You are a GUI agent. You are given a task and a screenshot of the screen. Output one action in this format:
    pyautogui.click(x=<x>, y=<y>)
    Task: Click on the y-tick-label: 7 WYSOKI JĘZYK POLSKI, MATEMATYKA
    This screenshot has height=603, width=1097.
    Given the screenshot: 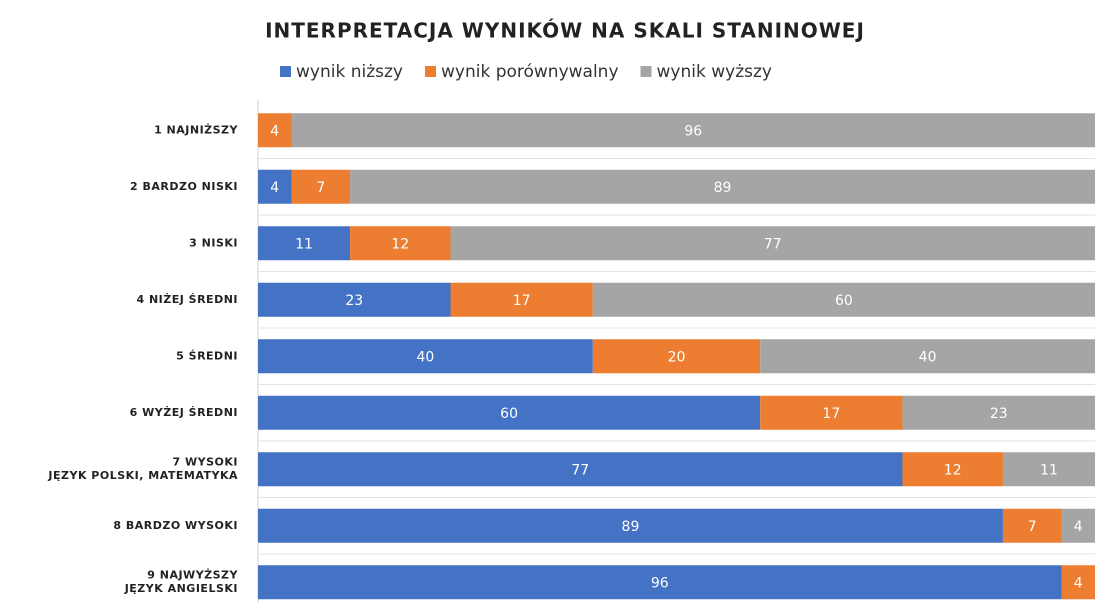 What is the action you would take?
    pyautogui.click(x=142, y=469)
    